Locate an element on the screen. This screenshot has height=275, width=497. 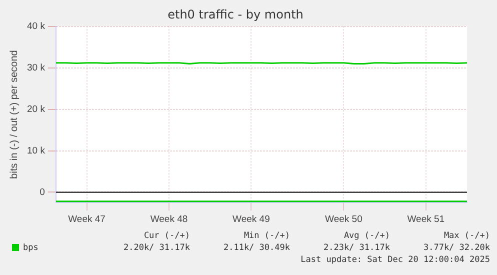
legend-label: bps is located at coordinates (31, 248).